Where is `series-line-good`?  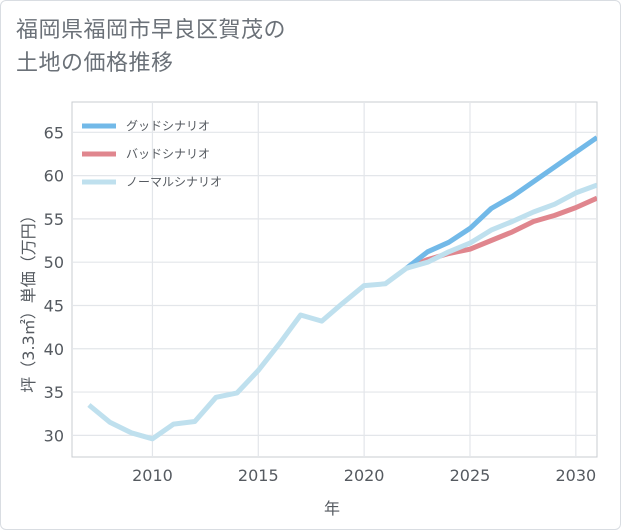 series-line-good is located at coordinates (500, 203).